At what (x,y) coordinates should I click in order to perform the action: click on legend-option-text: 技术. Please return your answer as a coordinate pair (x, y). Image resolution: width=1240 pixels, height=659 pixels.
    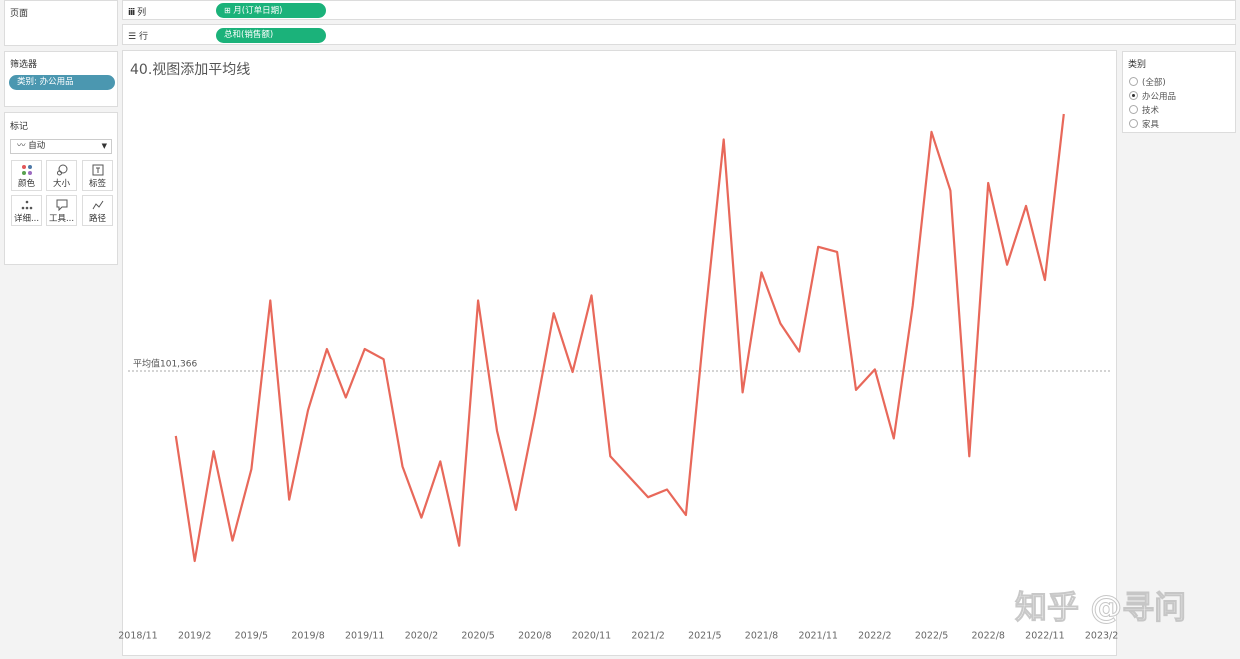
    Looking at the image, I should click on (1151, 111).